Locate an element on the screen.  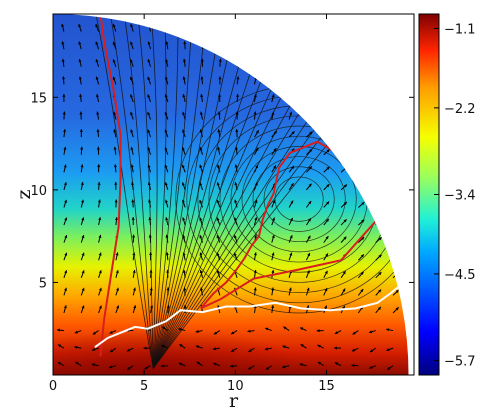
red-contour-line is located at coordinates (110, 185).